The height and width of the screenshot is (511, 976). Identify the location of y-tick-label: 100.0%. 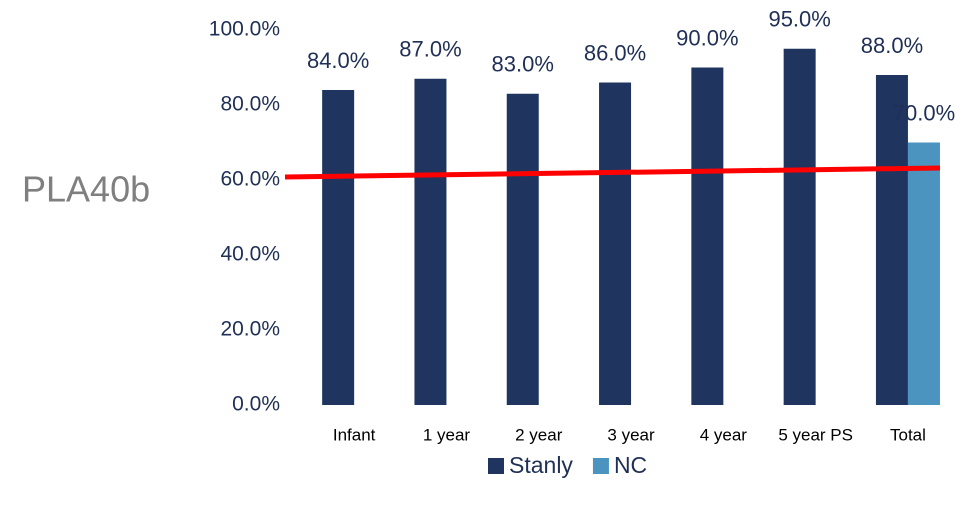
(244, 29).